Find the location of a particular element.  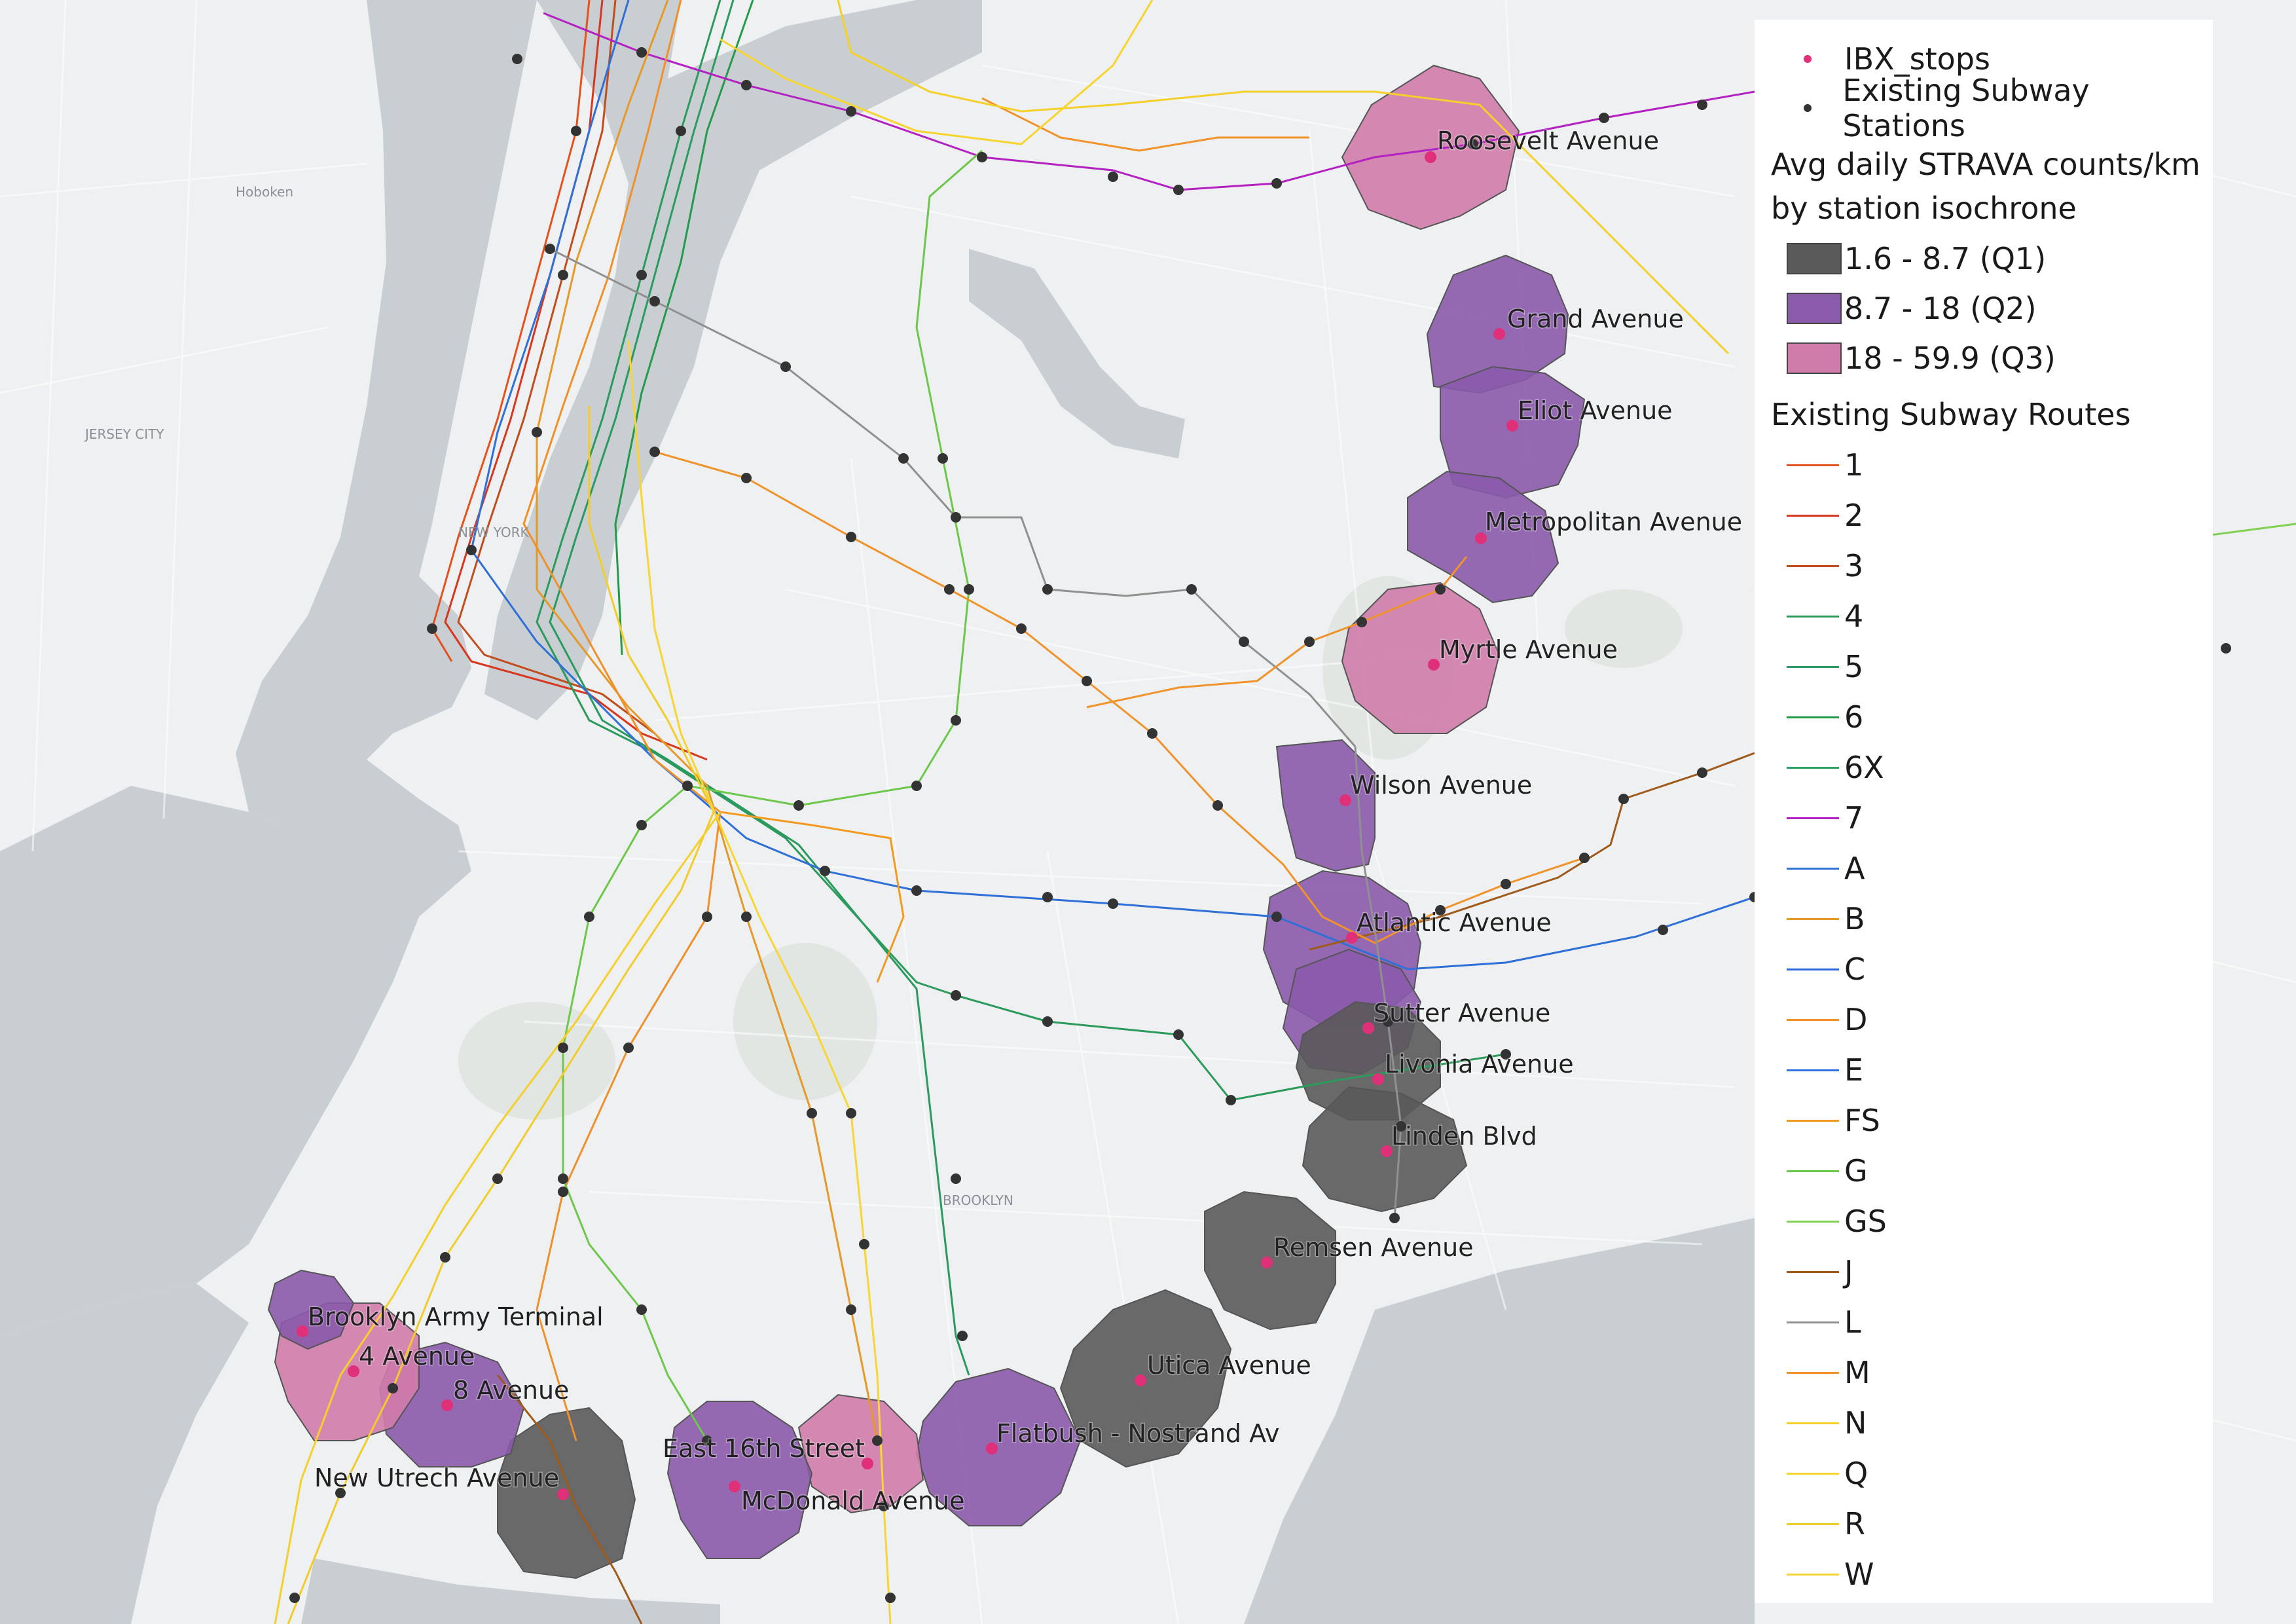

isochrone-flatbush-nostrand is located at coordinates (998, 1446).